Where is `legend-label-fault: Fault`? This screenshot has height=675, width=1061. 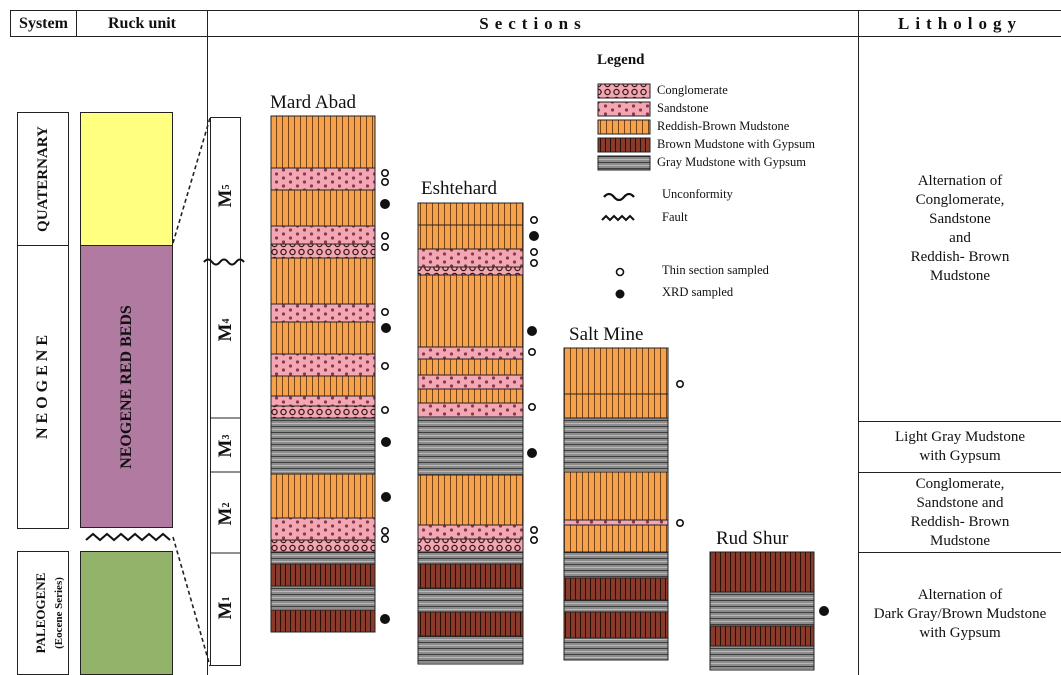 legend-label-fault: Fault is located at coordinates (675, 217).